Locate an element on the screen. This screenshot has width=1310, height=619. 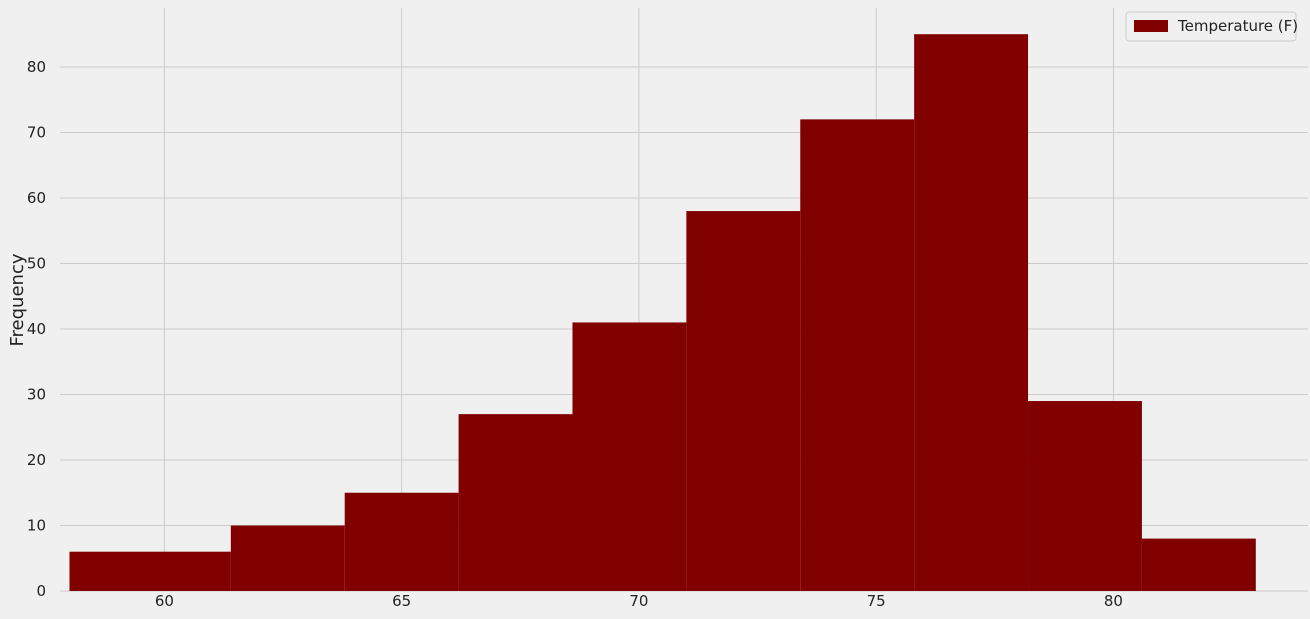
legend: Temperature (F) is located at coordinates (1211, 26).